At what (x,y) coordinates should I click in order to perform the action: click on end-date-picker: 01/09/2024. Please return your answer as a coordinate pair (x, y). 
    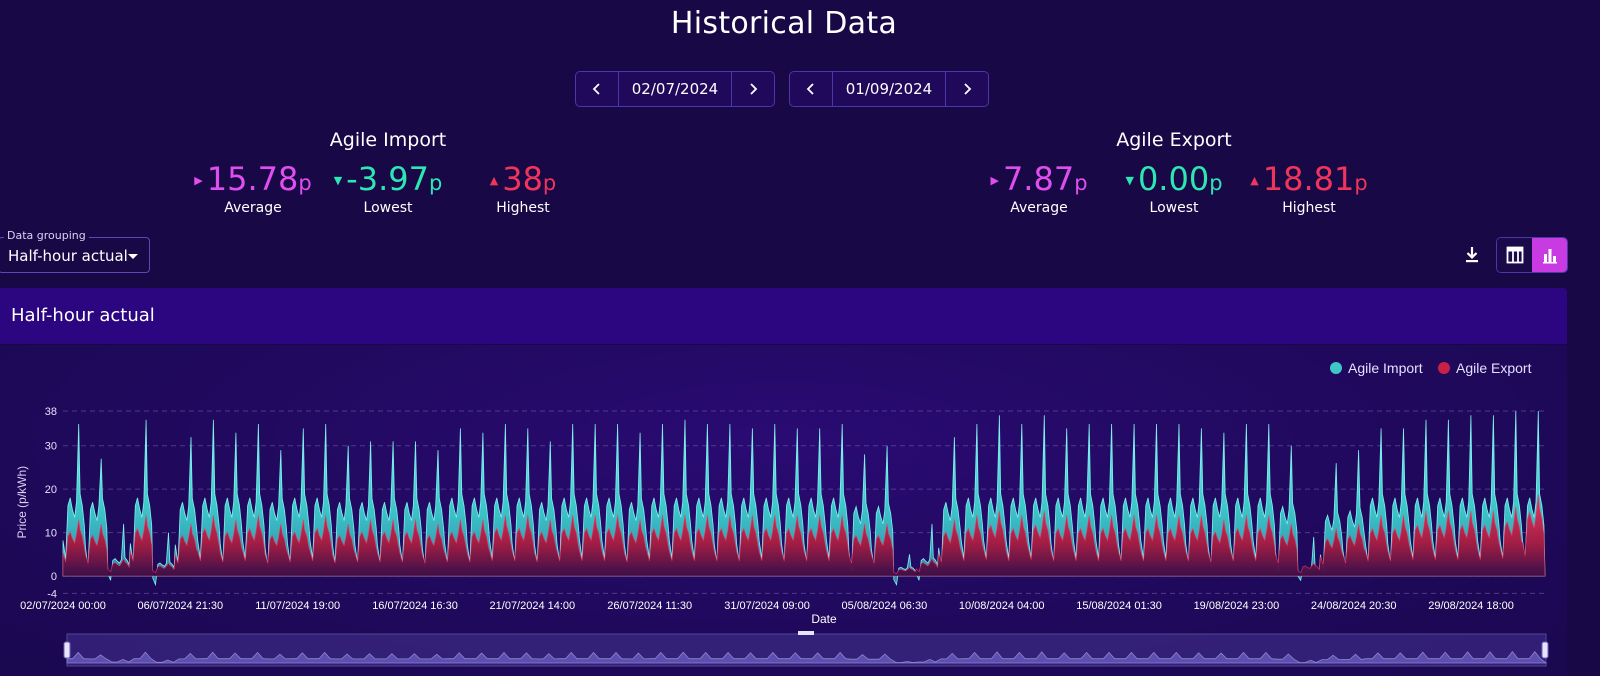
    Looking at the image, I should click on (889, 89).